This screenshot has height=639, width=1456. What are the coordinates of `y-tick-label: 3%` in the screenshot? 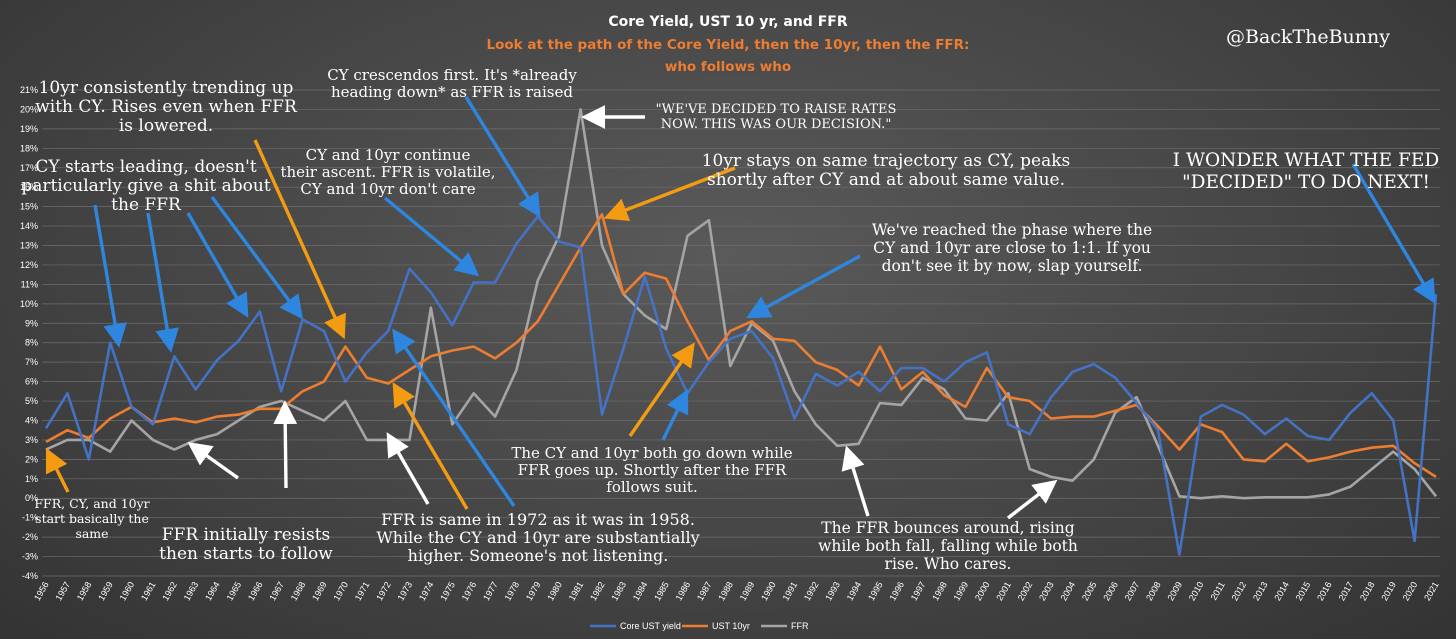 It's located at (31, 440).